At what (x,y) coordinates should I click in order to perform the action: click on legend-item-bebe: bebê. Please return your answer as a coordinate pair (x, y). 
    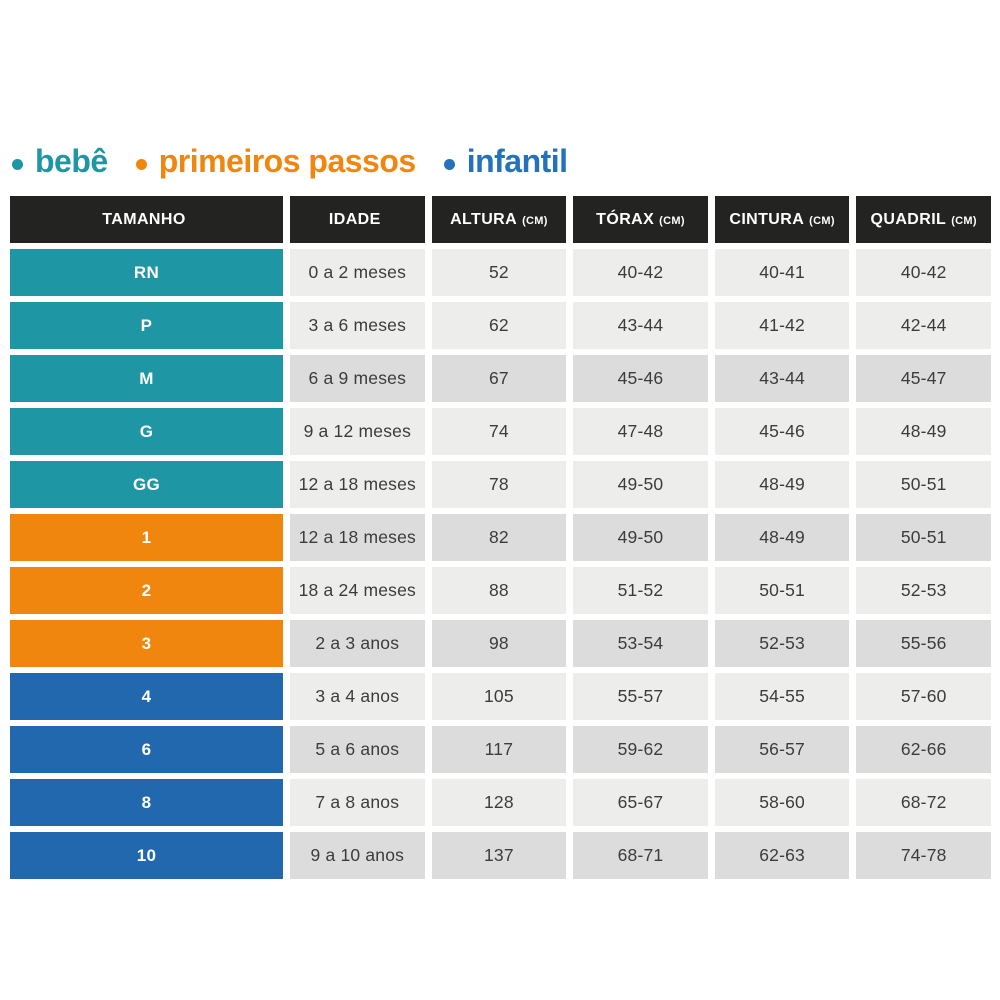
    Looking at the image, I should click on (60, 161).